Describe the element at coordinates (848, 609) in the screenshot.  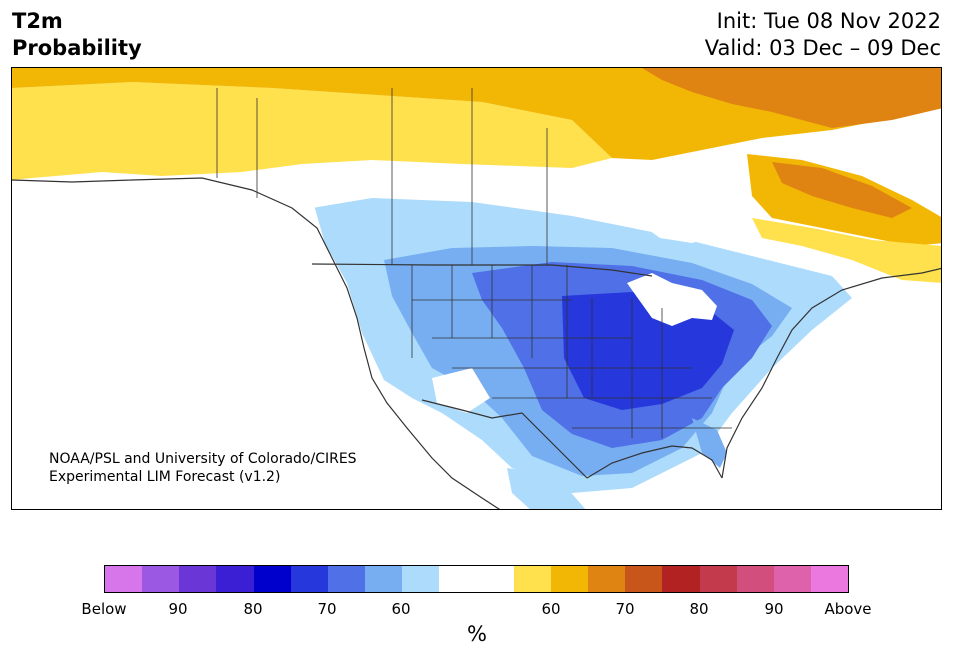
I see `colorbar-tick-label: Above` at that location.